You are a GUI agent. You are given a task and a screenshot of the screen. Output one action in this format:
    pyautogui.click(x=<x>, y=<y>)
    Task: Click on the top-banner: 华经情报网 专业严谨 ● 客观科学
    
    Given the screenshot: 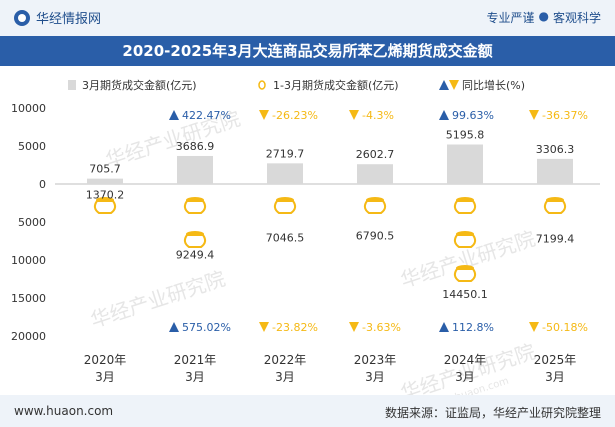 What is the action you would take?
    pyautogui.click(x=307, y=18)
    